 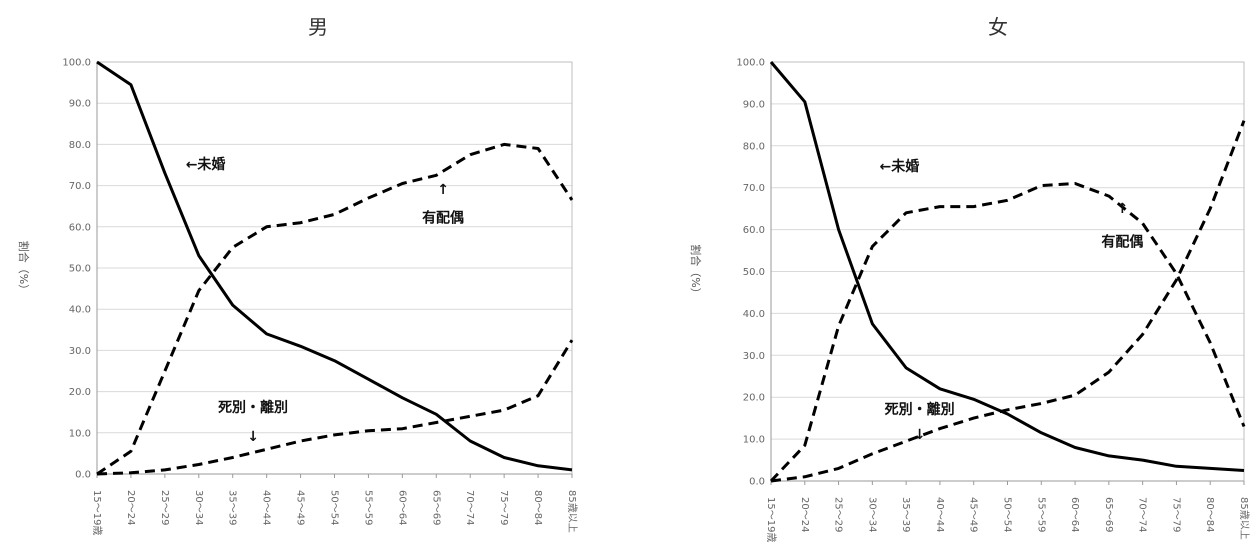 What do you see at coordinates (24, 268) in the screenshot?
I see `y-axis-label-male: 割合（%）` at bounding box center [24, 268].